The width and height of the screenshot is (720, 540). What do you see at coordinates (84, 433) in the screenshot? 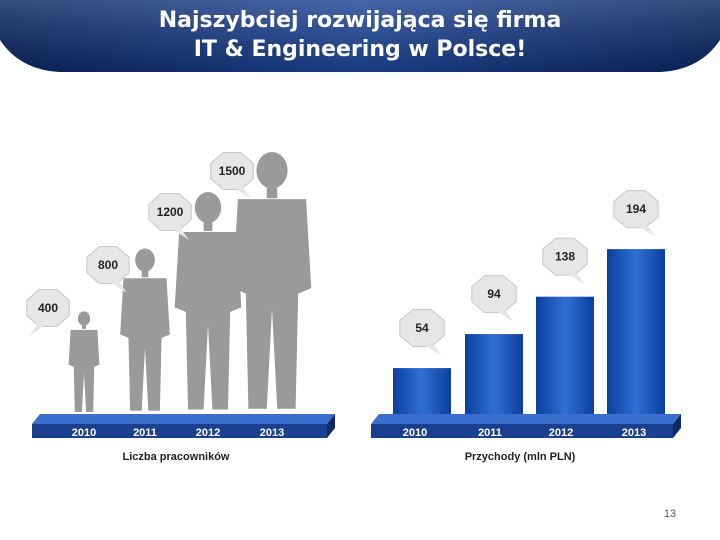
I see `employees-year-2010: 2010` at bounding box center [84, 433].